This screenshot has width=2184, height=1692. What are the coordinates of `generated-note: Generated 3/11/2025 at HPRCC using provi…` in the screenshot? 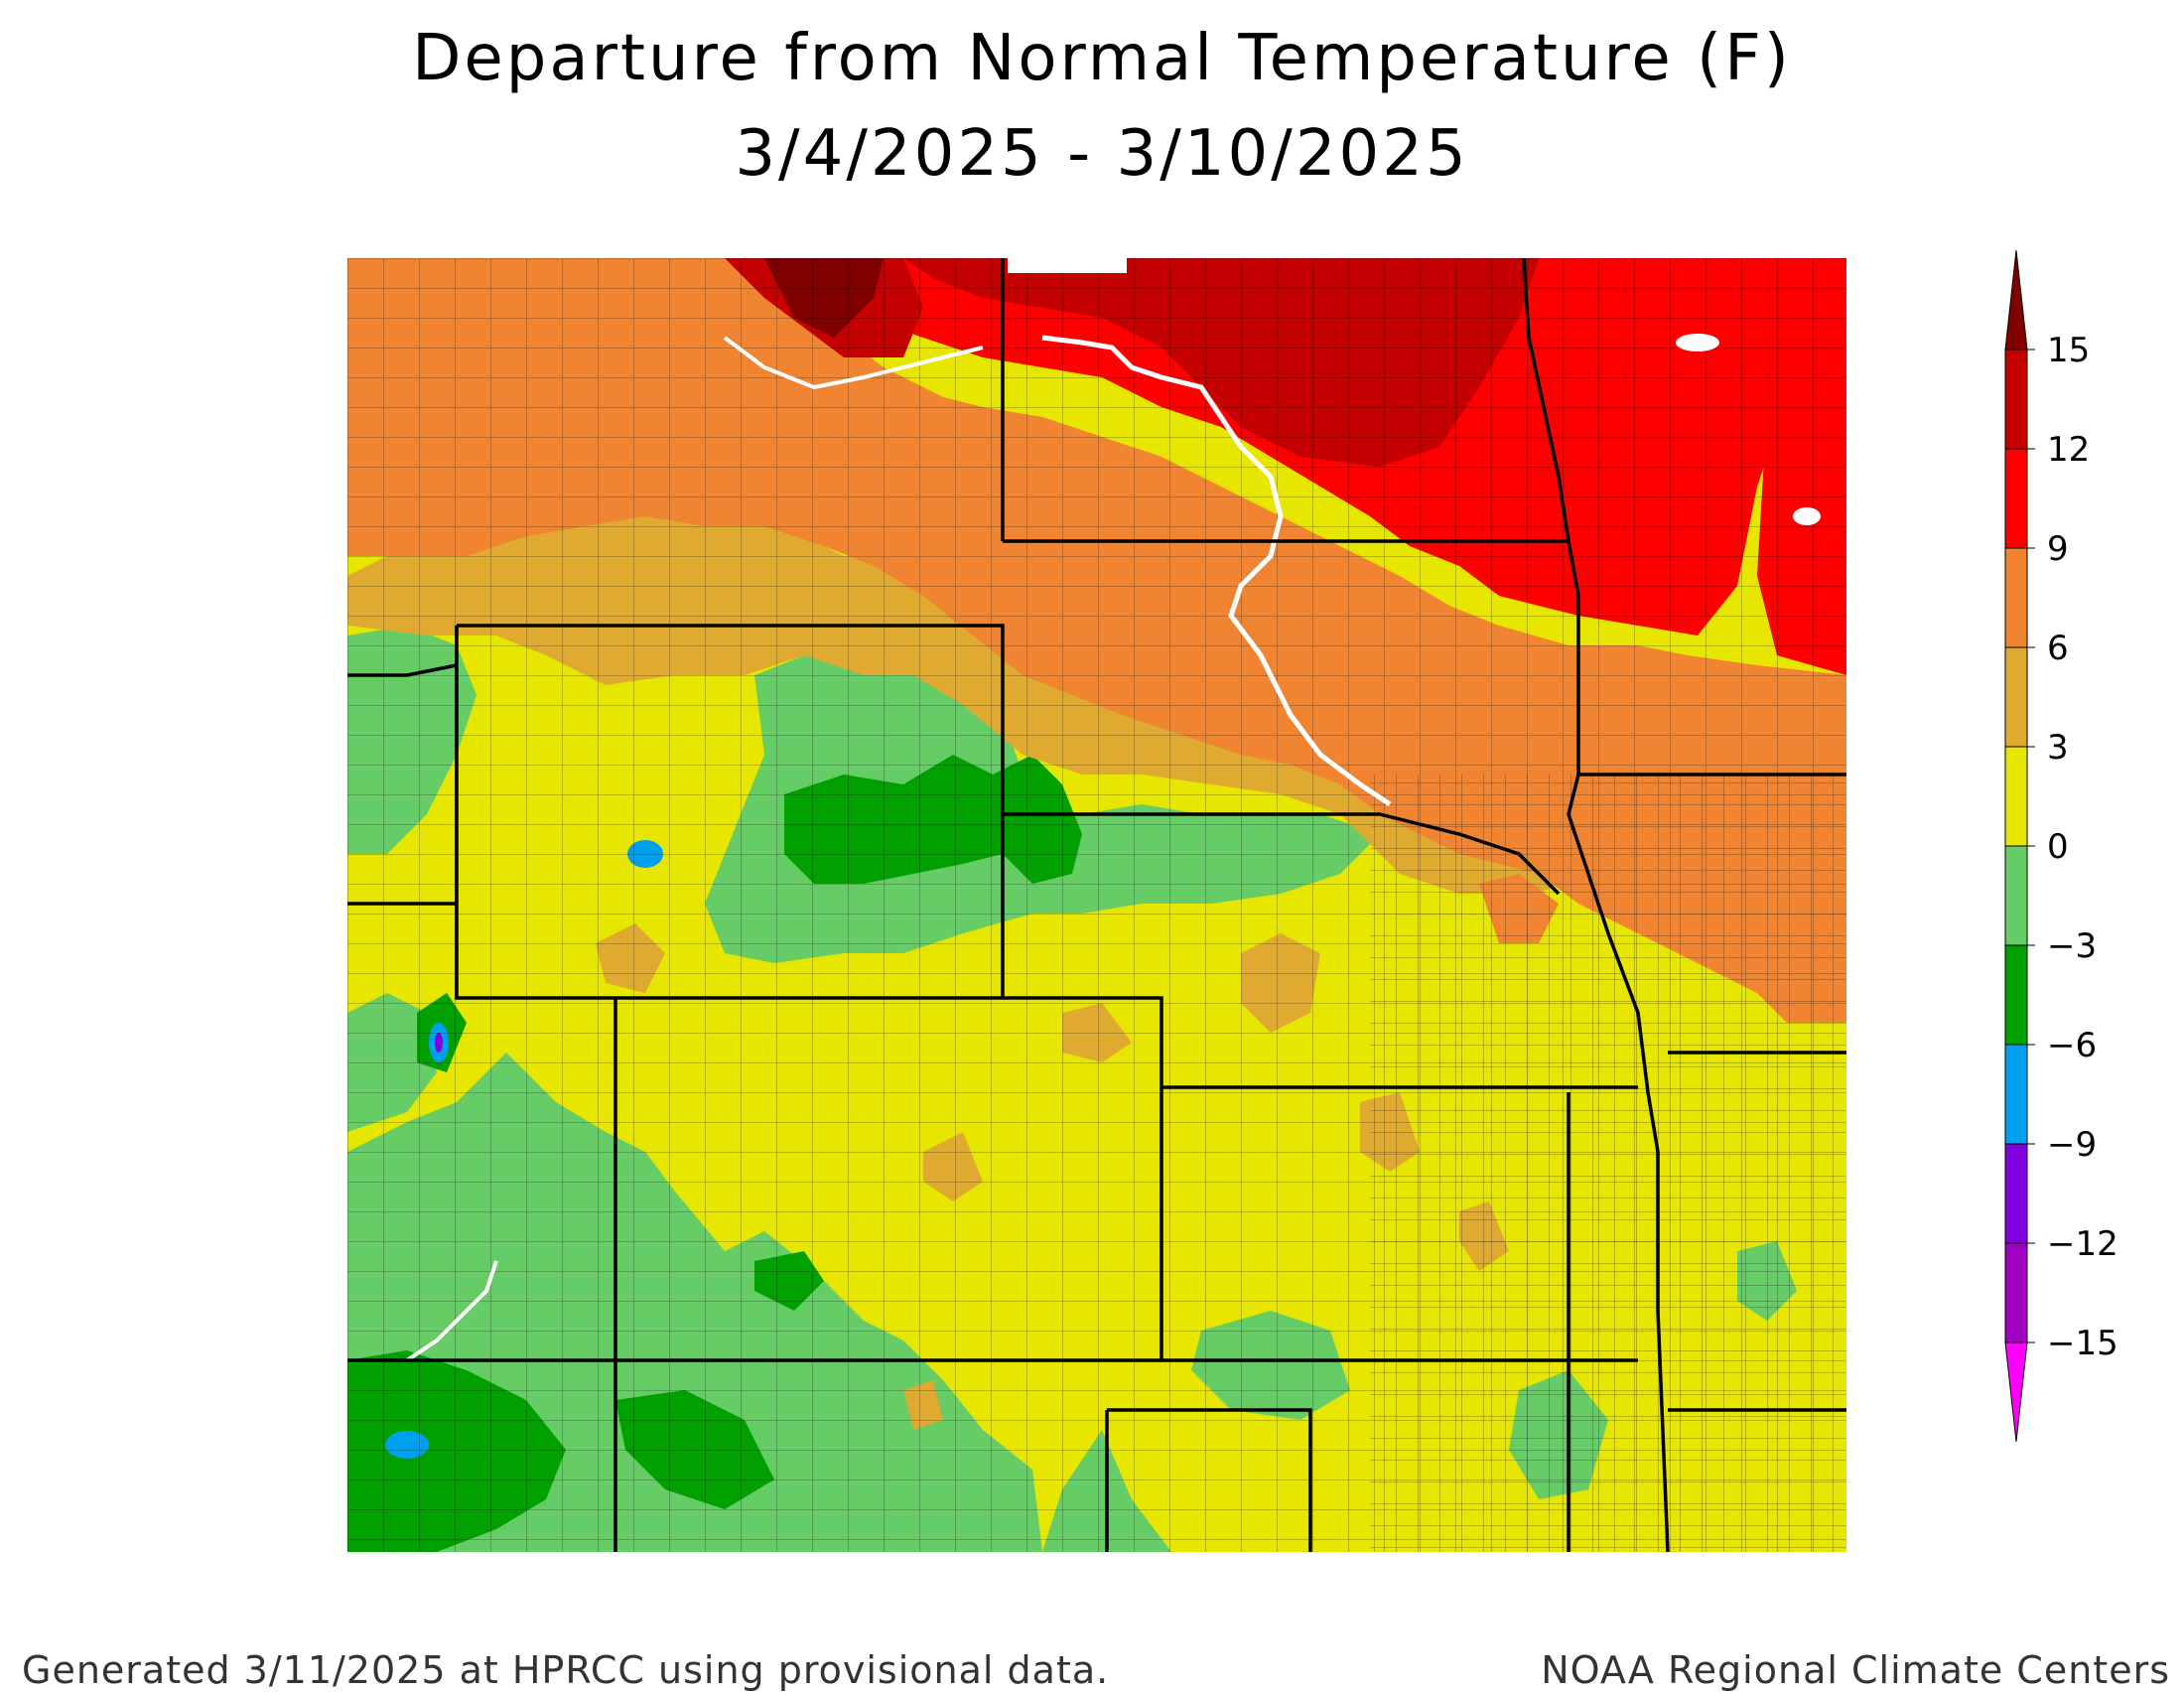 It's located at (566, 1670).